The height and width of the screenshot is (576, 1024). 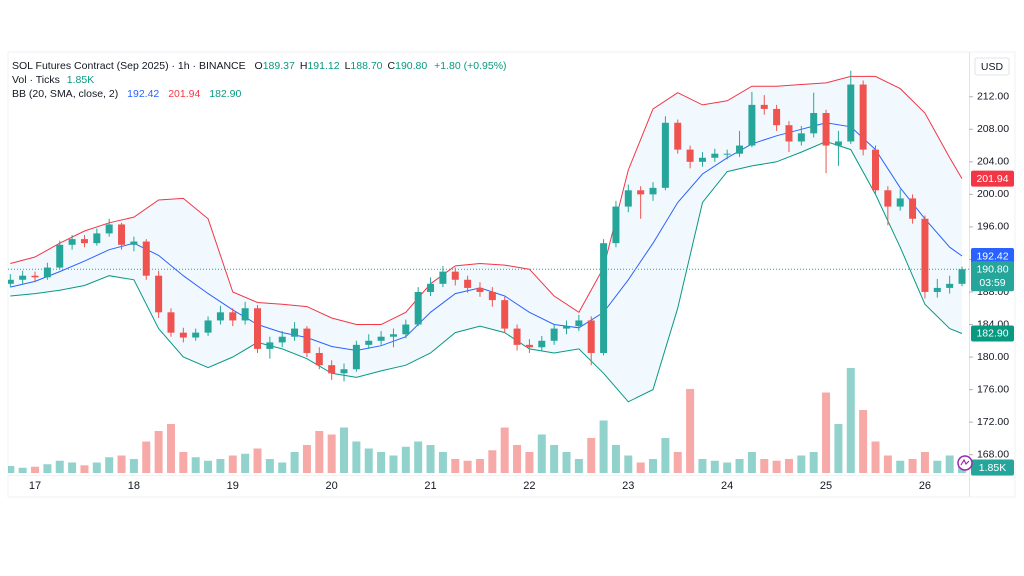 What do you see at coordinates (323, 66) in the screenshot?
I see `ohlc-value: 191.12` at bounding box center [323, 66].